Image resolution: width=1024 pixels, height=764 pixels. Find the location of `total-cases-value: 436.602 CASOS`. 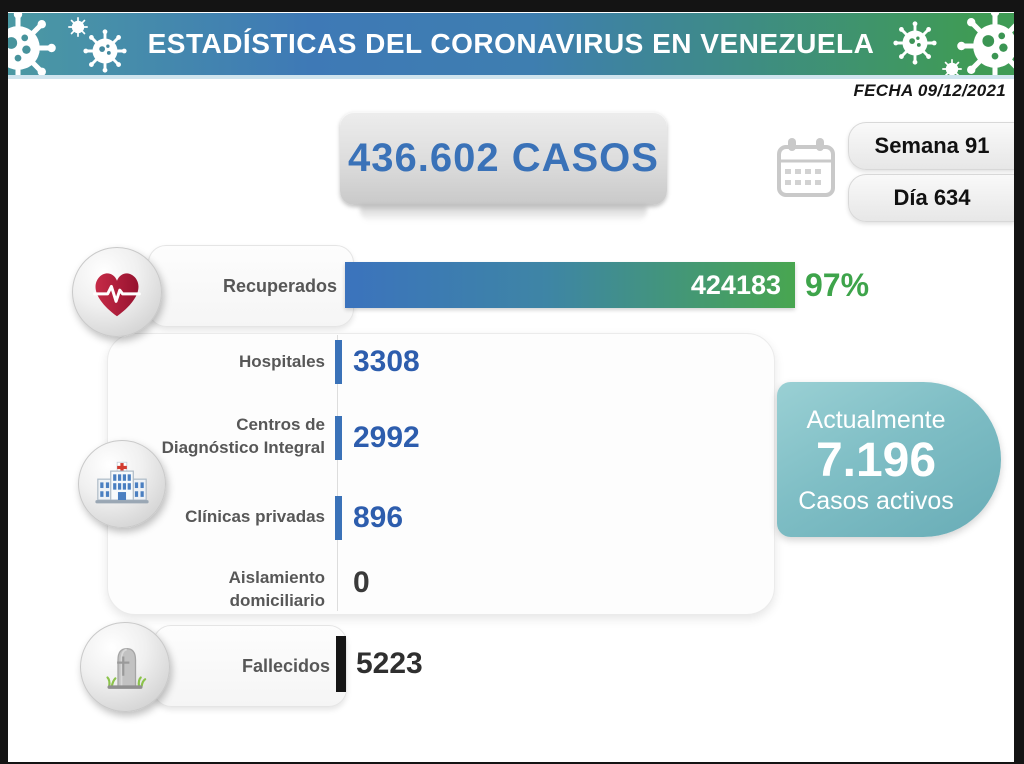

total-cases-value: 436.602 CASOS is located at coordinates (503, 158).